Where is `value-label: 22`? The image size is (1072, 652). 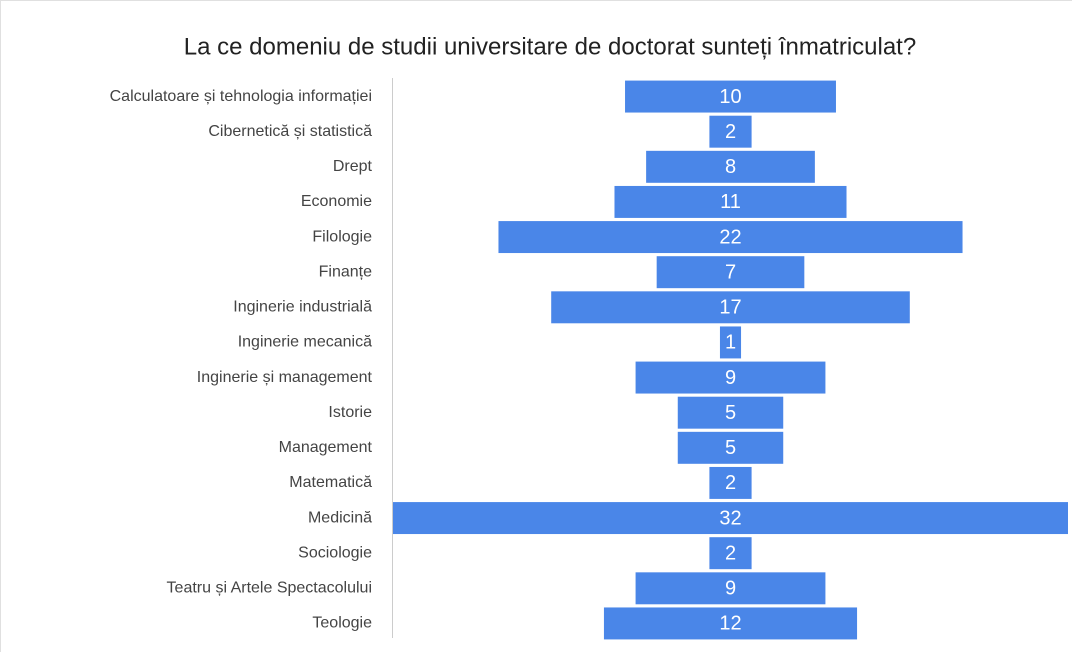 value-label: 22 is located at coordinates (730, 237).